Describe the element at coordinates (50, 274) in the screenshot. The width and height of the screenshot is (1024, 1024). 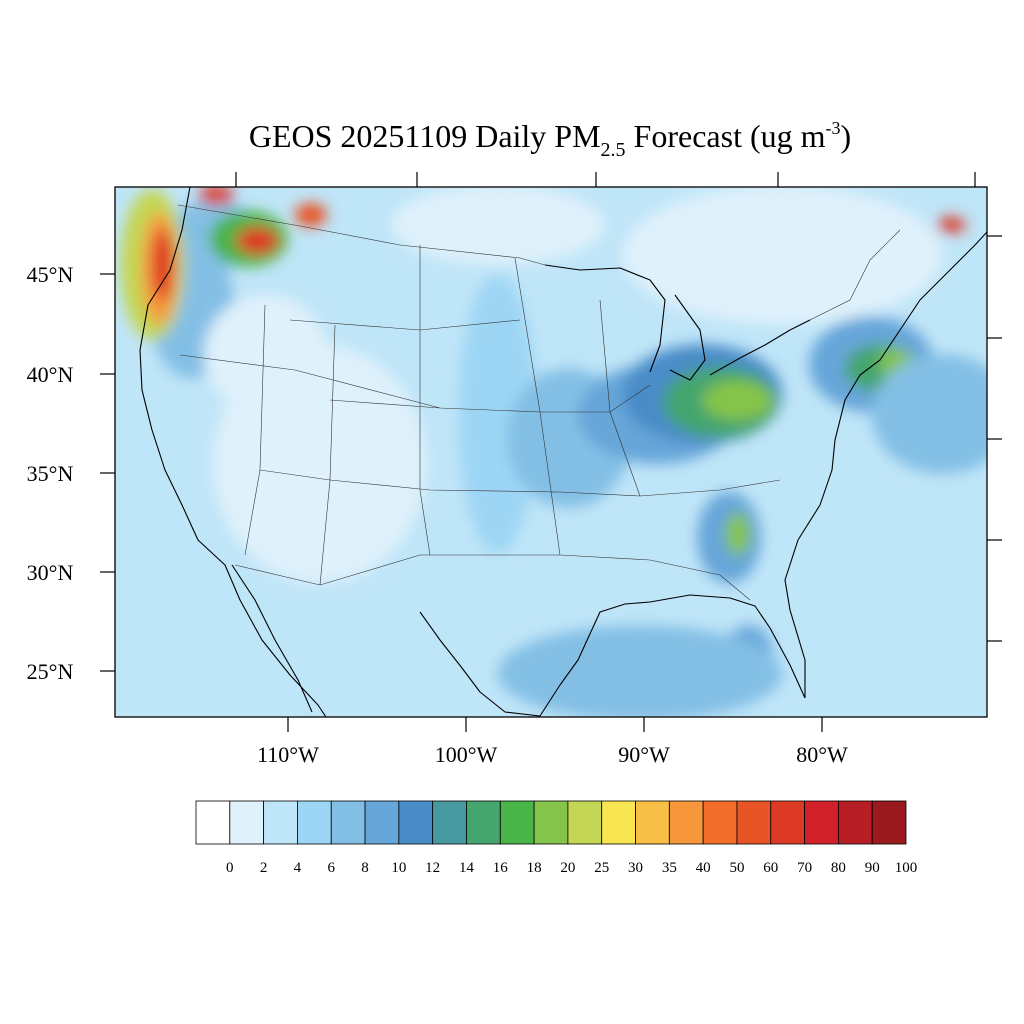
I see `lat-label: 45°N` at that location.